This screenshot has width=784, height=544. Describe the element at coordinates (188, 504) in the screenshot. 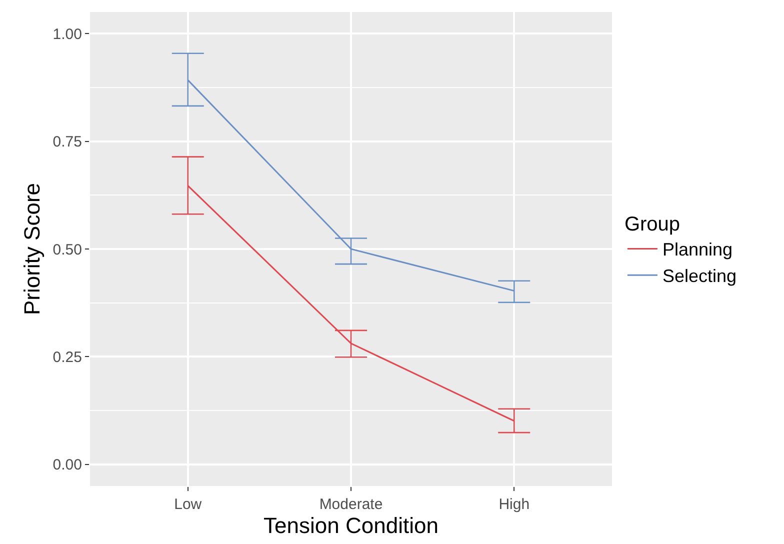

I see `x-tick-label: Low` at that location.